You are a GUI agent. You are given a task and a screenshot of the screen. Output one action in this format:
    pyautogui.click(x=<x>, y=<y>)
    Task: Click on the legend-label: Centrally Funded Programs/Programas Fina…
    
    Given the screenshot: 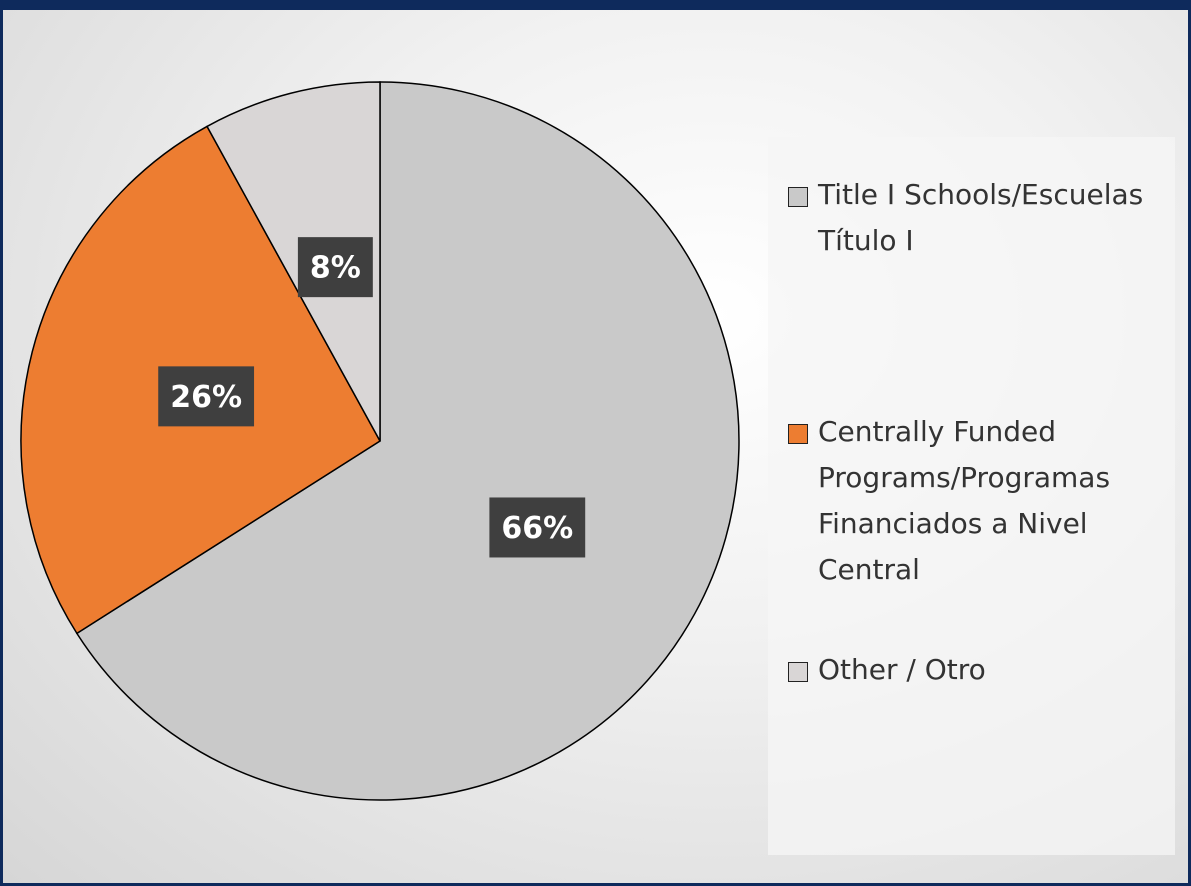 What is the action you would take?
    pyautogui.click(x=964, y=500)
    